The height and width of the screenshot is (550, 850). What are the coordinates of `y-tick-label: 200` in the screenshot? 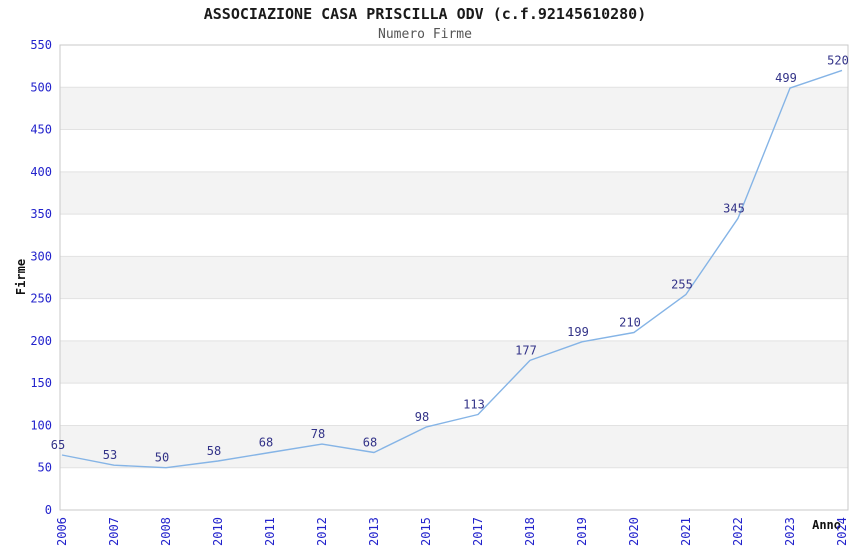 It's located at (41, 341).